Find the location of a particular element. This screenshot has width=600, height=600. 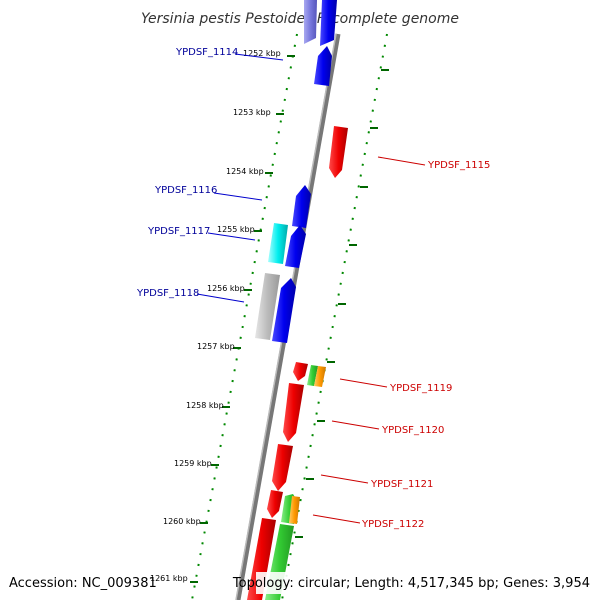

ruler-label: 1261 kbp is located at coordinates (169, 578).